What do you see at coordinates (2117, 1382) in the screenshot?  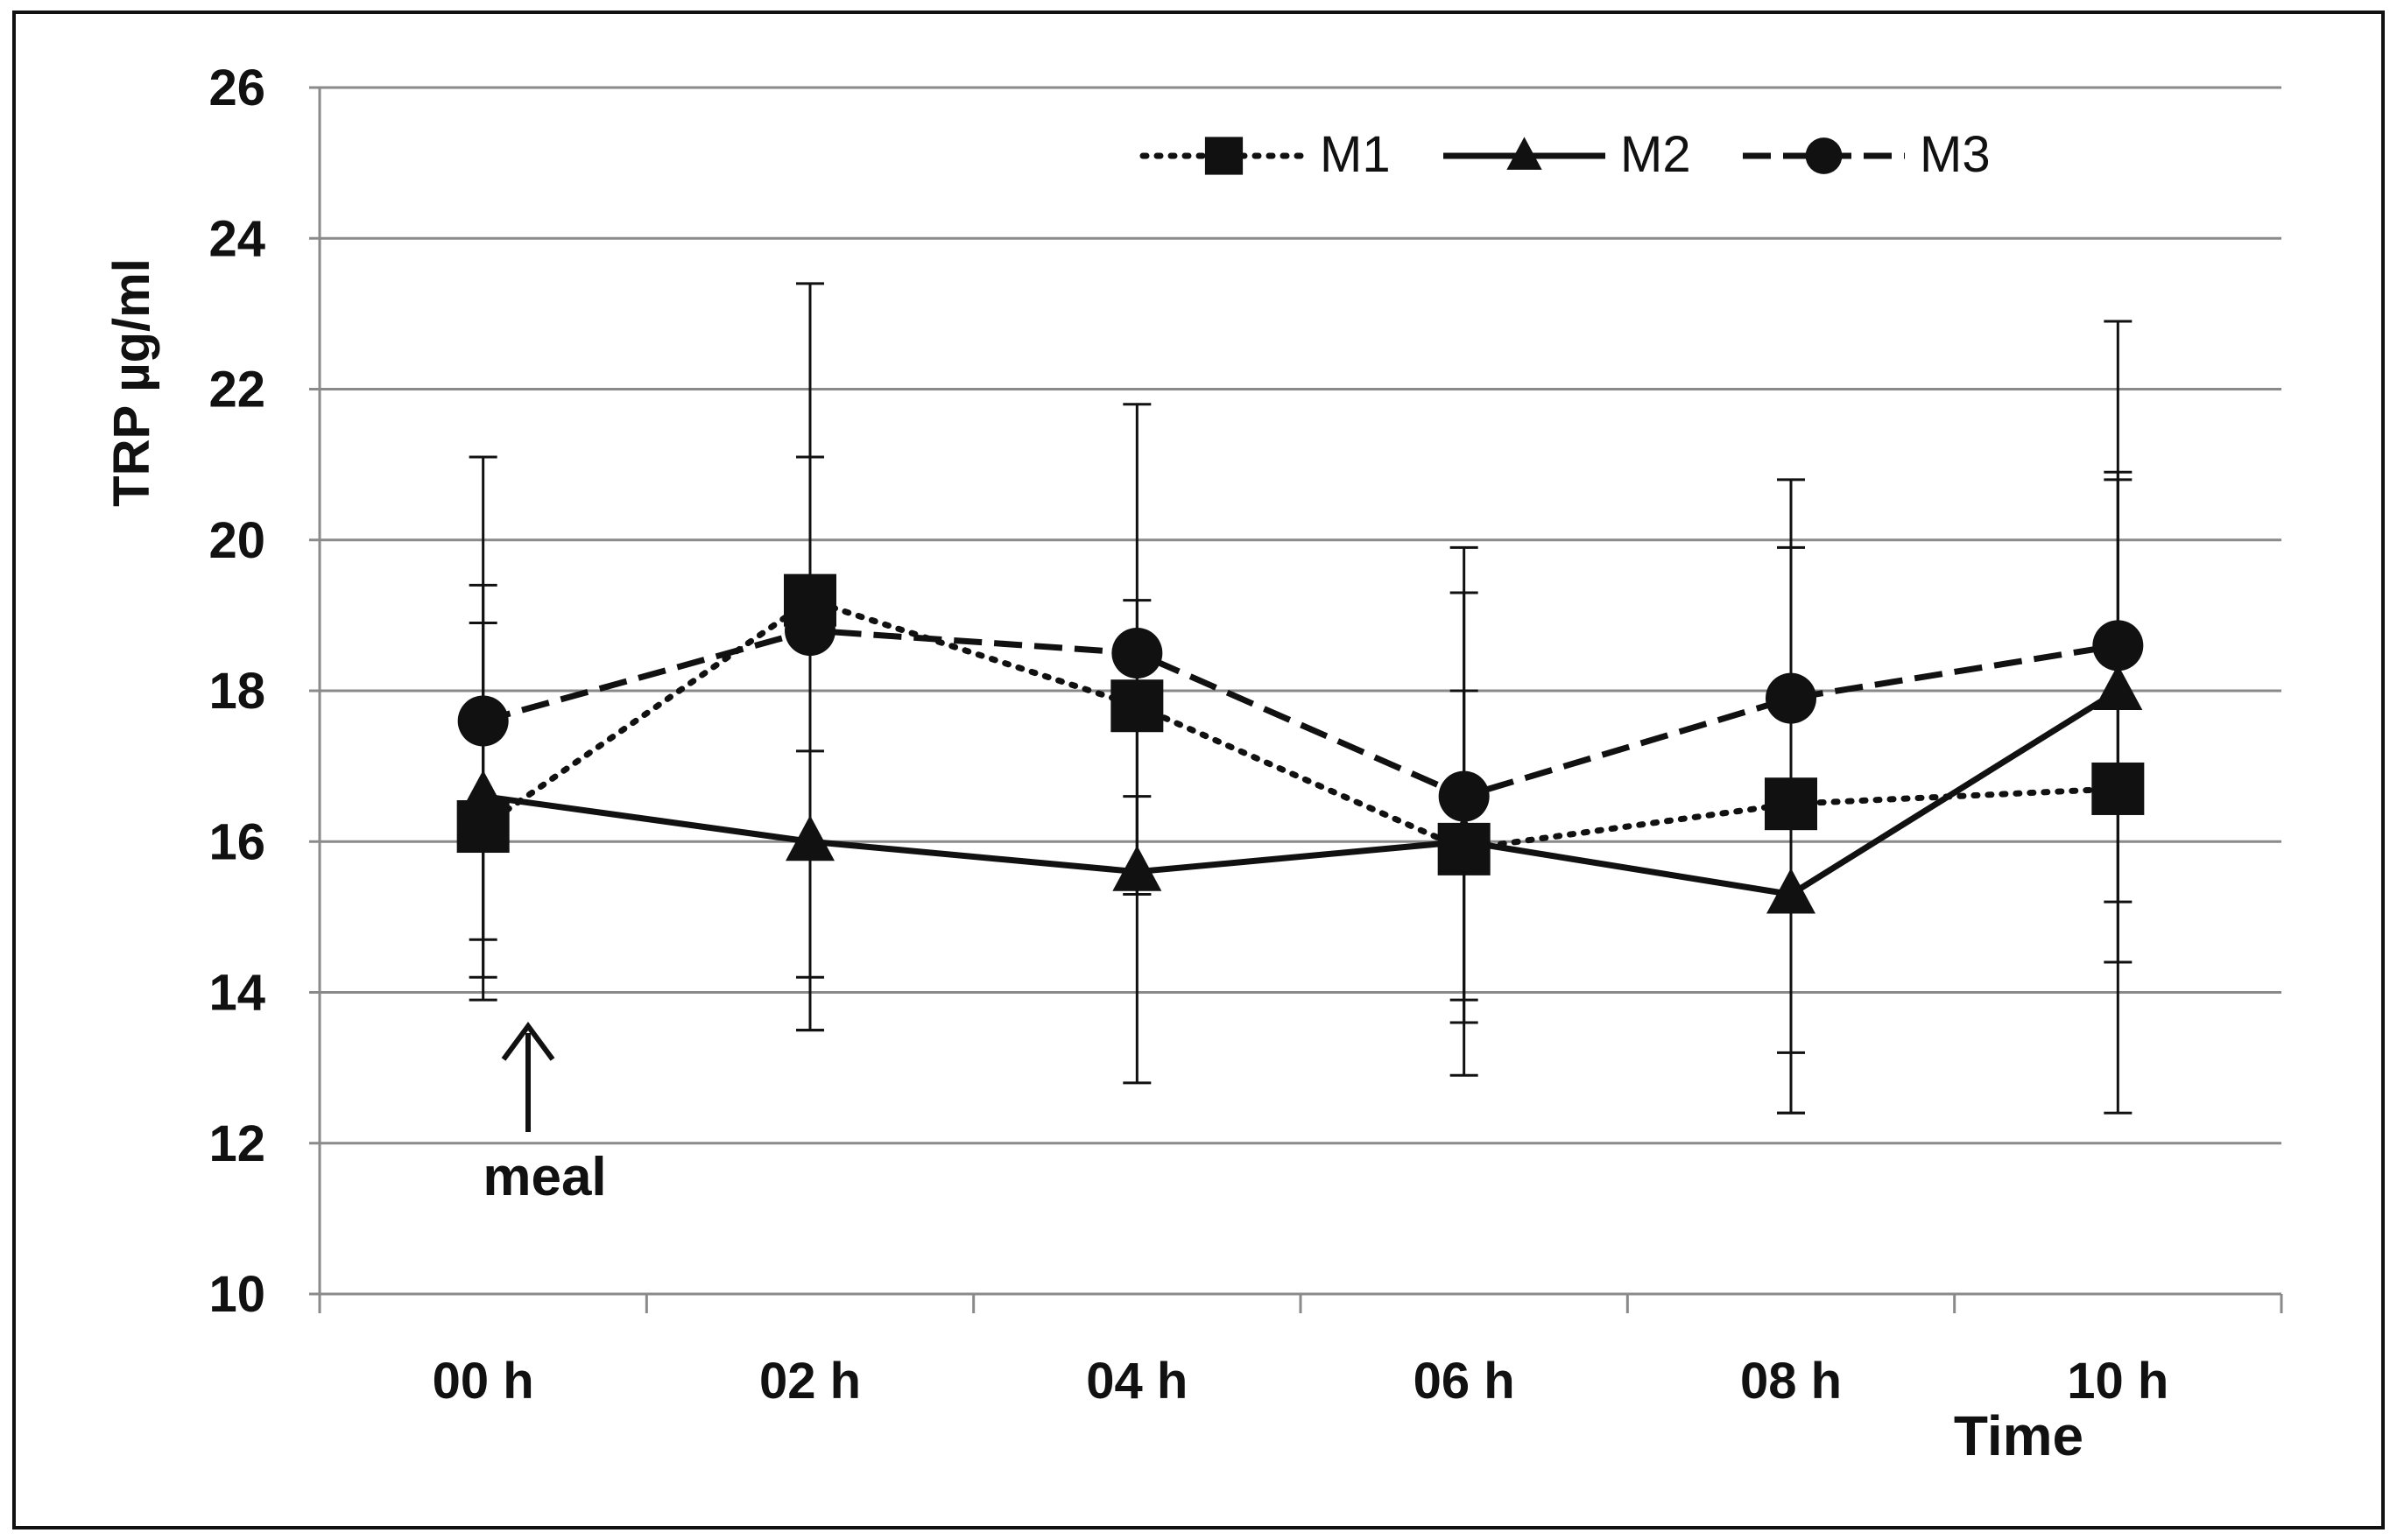 I see `x-tick-label-10h: 10 h` at bounding box center [2117, 1382].